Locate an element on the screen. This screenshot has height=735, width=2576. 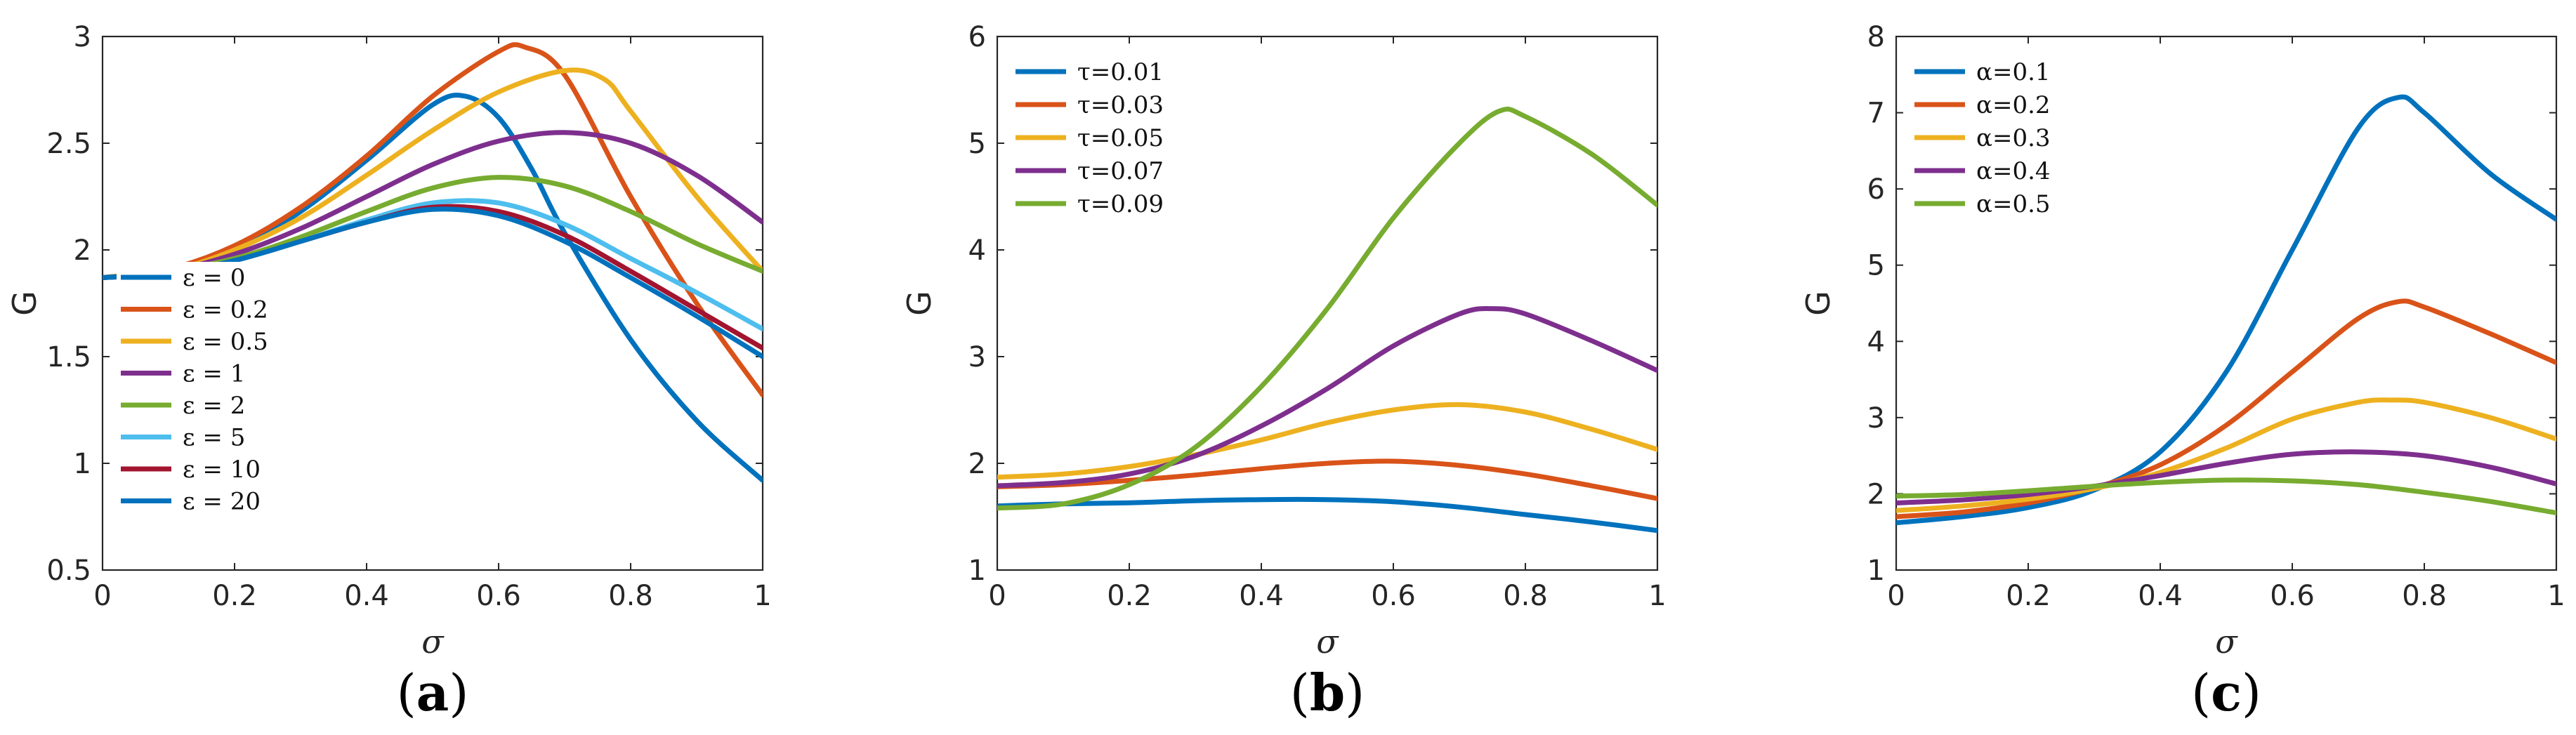
legend-label: τ=0.09 is located at coordinates (1120, 204).